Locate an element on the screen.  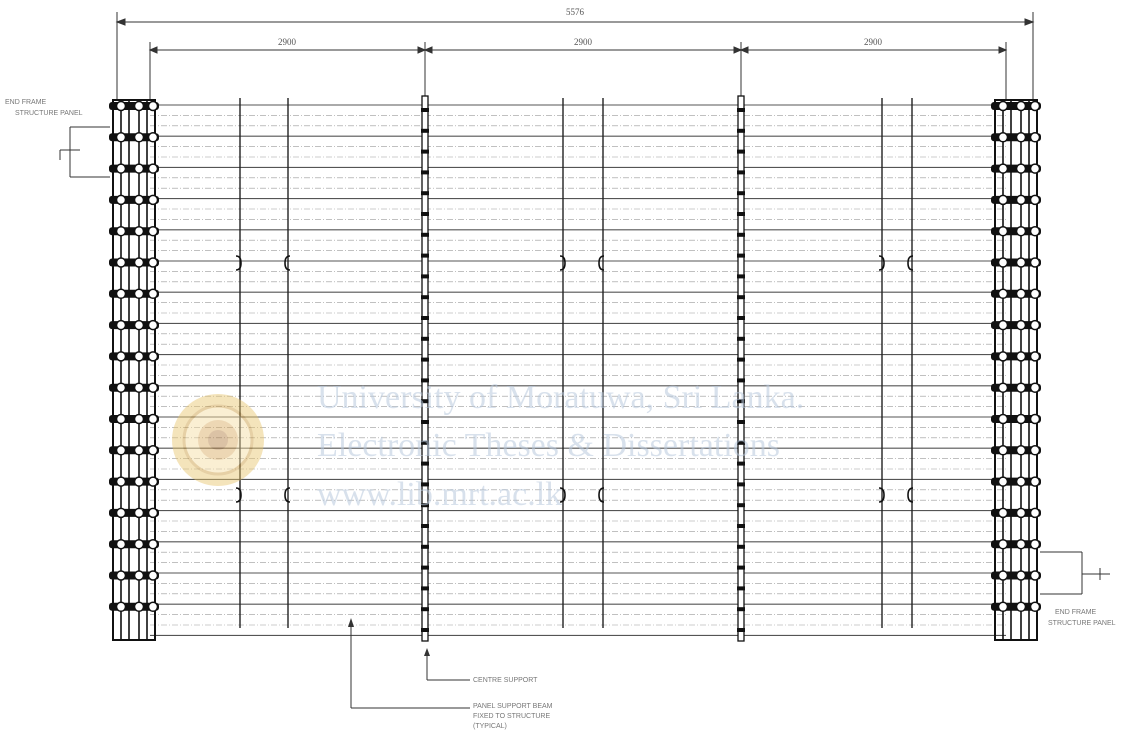
watermark-line-2: Electronic Theses & Dissertations is located at coordinates (548, 445).